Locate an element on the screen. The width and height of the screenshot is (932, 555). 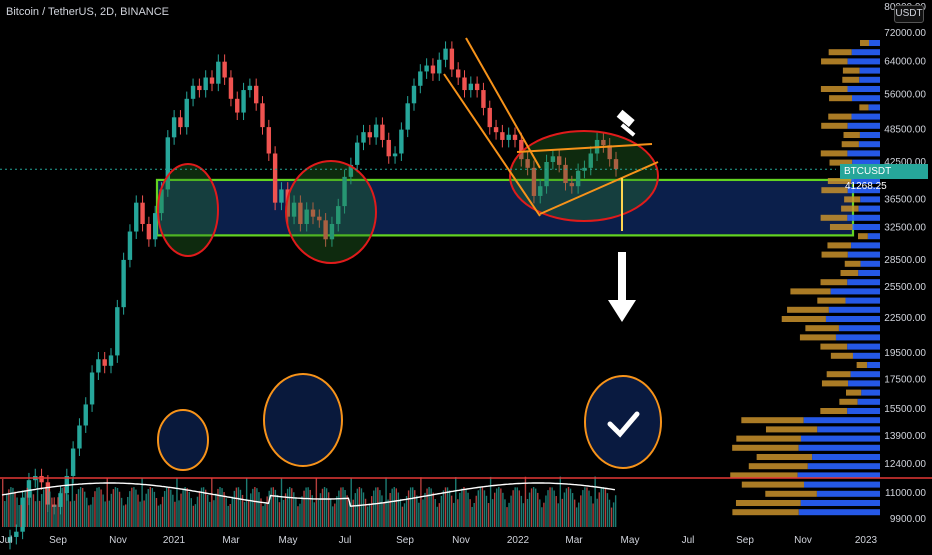
chart-title: Bitcoin / TetherUS, 2D, BINANCE is located at coordinates (88, 12).